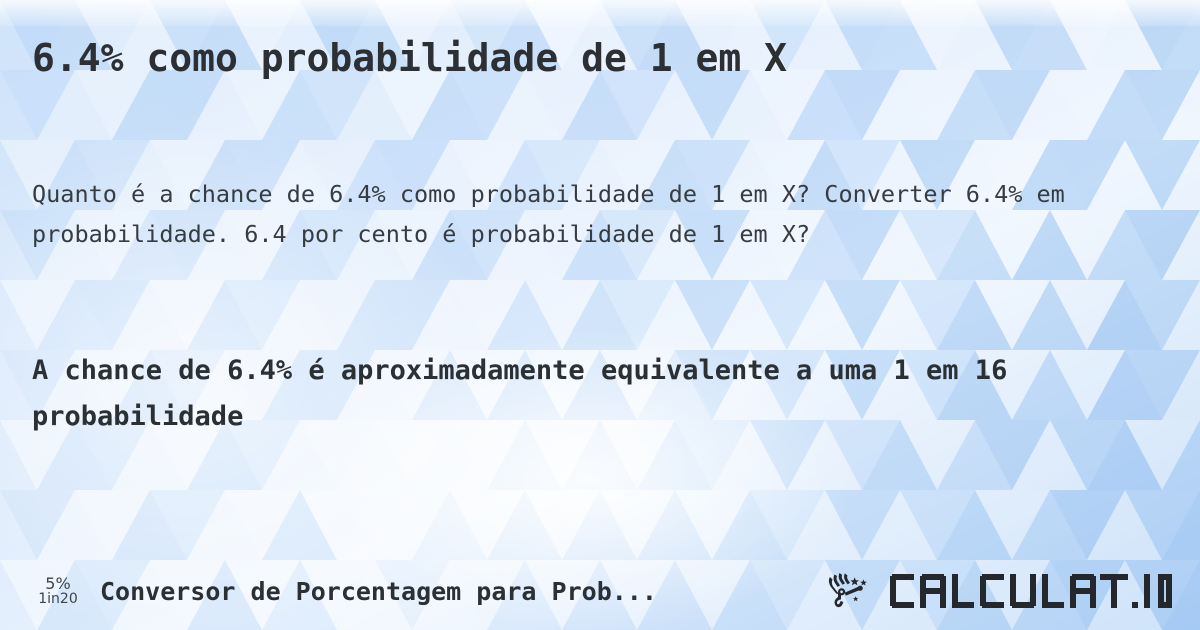 This screenshot has width=1200, height=630. I want to click on hand-magic-wand-icon, so click(847, 590).